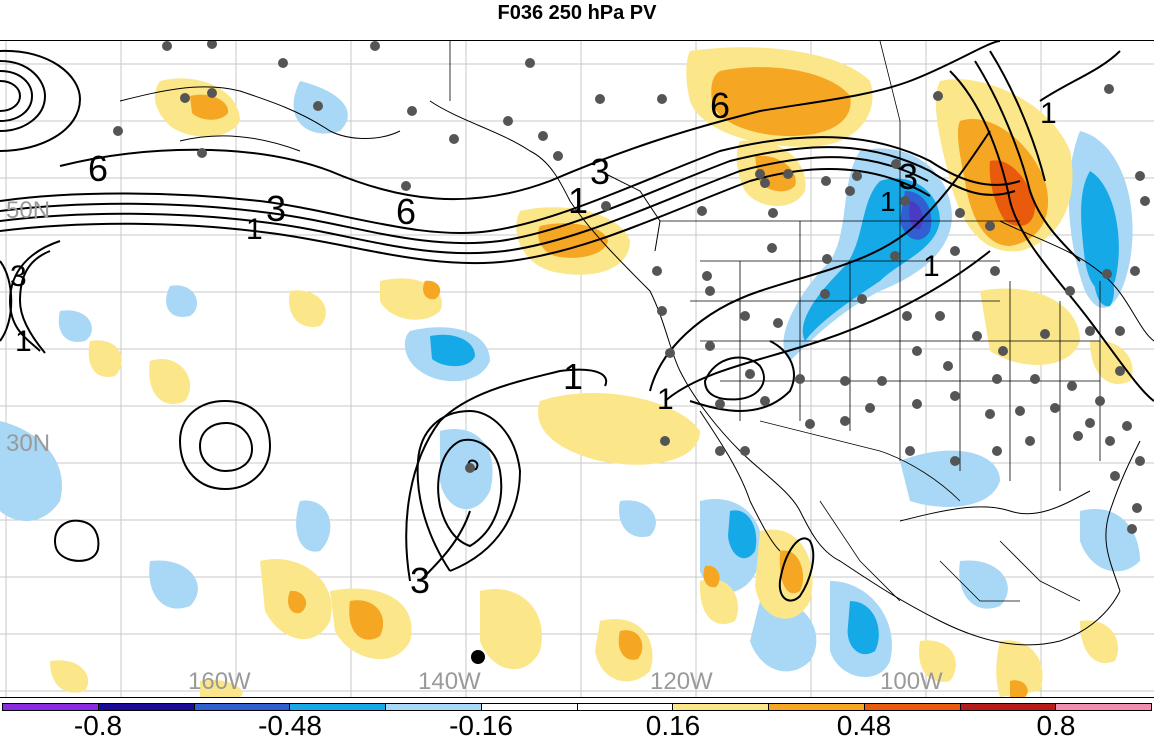 Image resolution: width=1154 pixels, height=742 pixels. I want to click on colorbar-tick-label: -0.16, so click(481, 725).